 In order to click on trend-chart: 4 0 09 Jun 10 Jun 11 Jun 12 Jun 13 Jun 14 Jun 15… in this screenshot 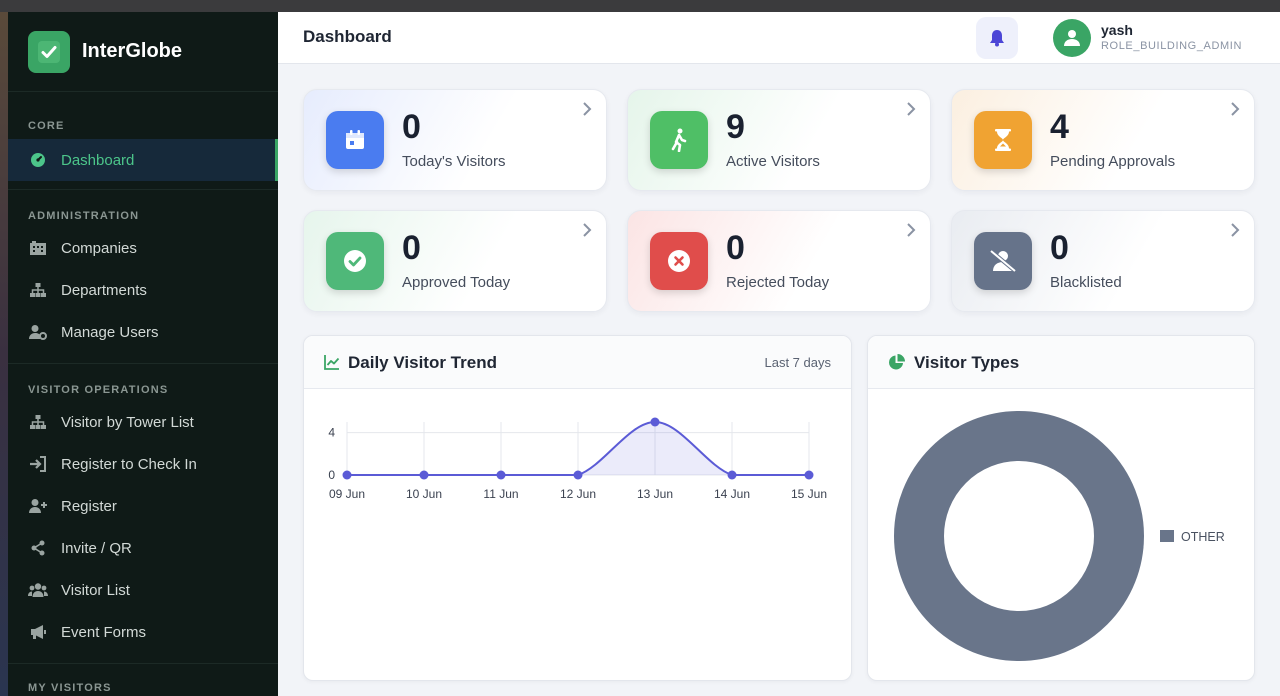, I will do `click(577, 459)`.